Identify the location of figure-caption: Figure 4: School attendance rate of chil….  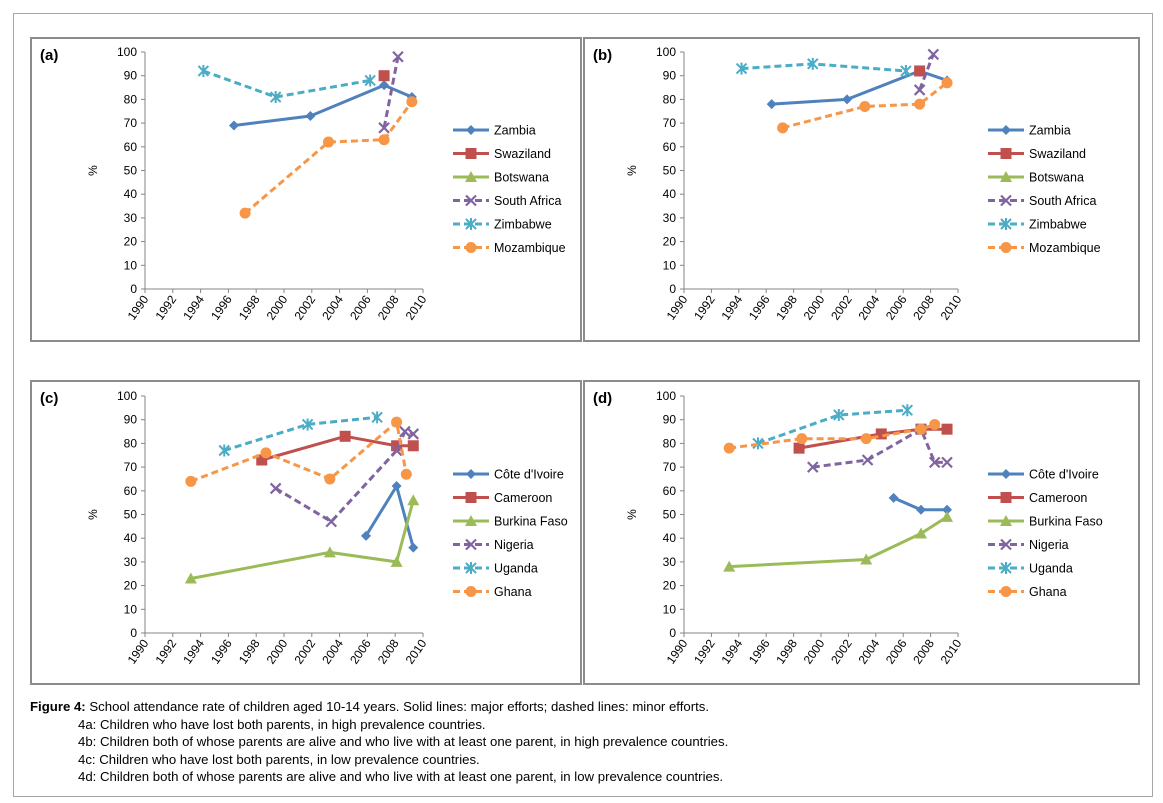
(585, 742).